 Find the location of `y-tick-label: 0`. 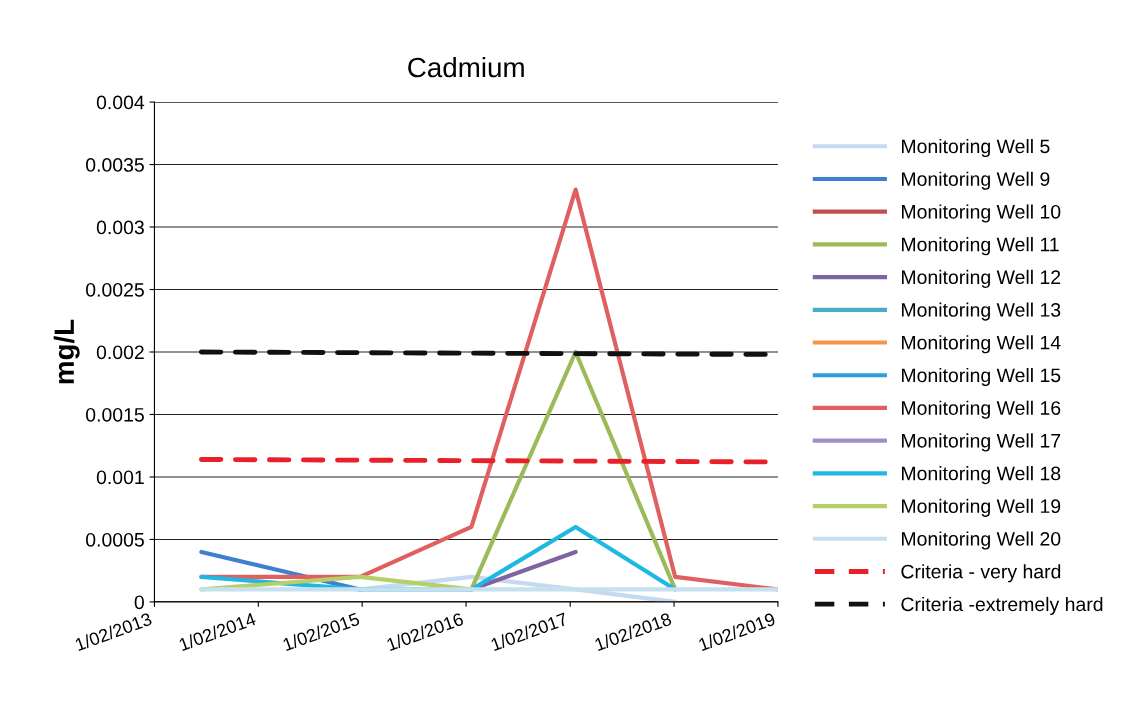

y-tick-label: 0 is located at coordinates (139, 602).